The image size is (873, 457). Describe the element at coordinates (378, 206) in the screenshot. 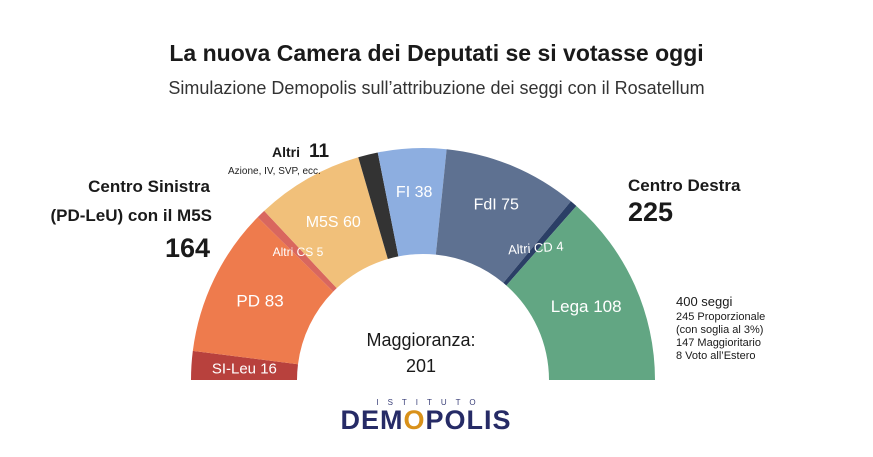

I see `segment-altri` at that location.